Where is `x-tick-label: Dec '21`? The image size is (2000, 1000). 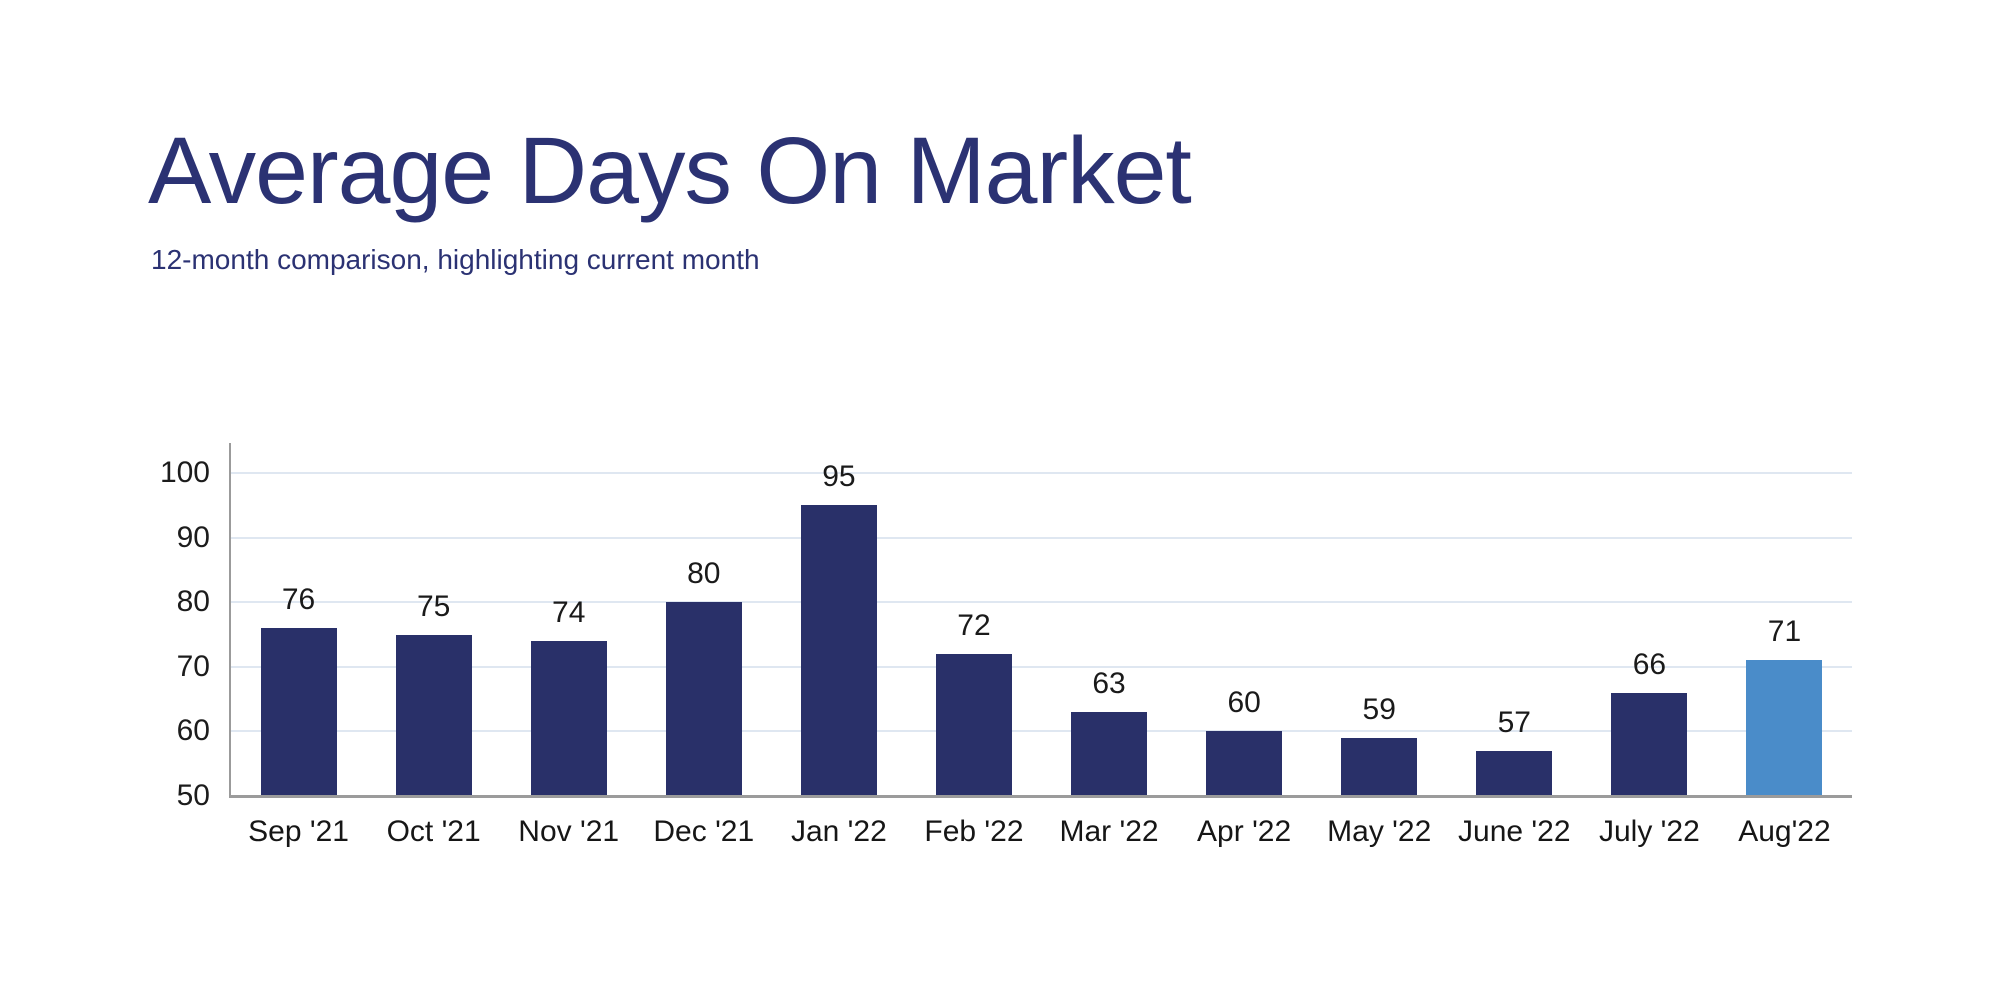
x-tick-label: Dec '21 is located at coordinates (704, 831).